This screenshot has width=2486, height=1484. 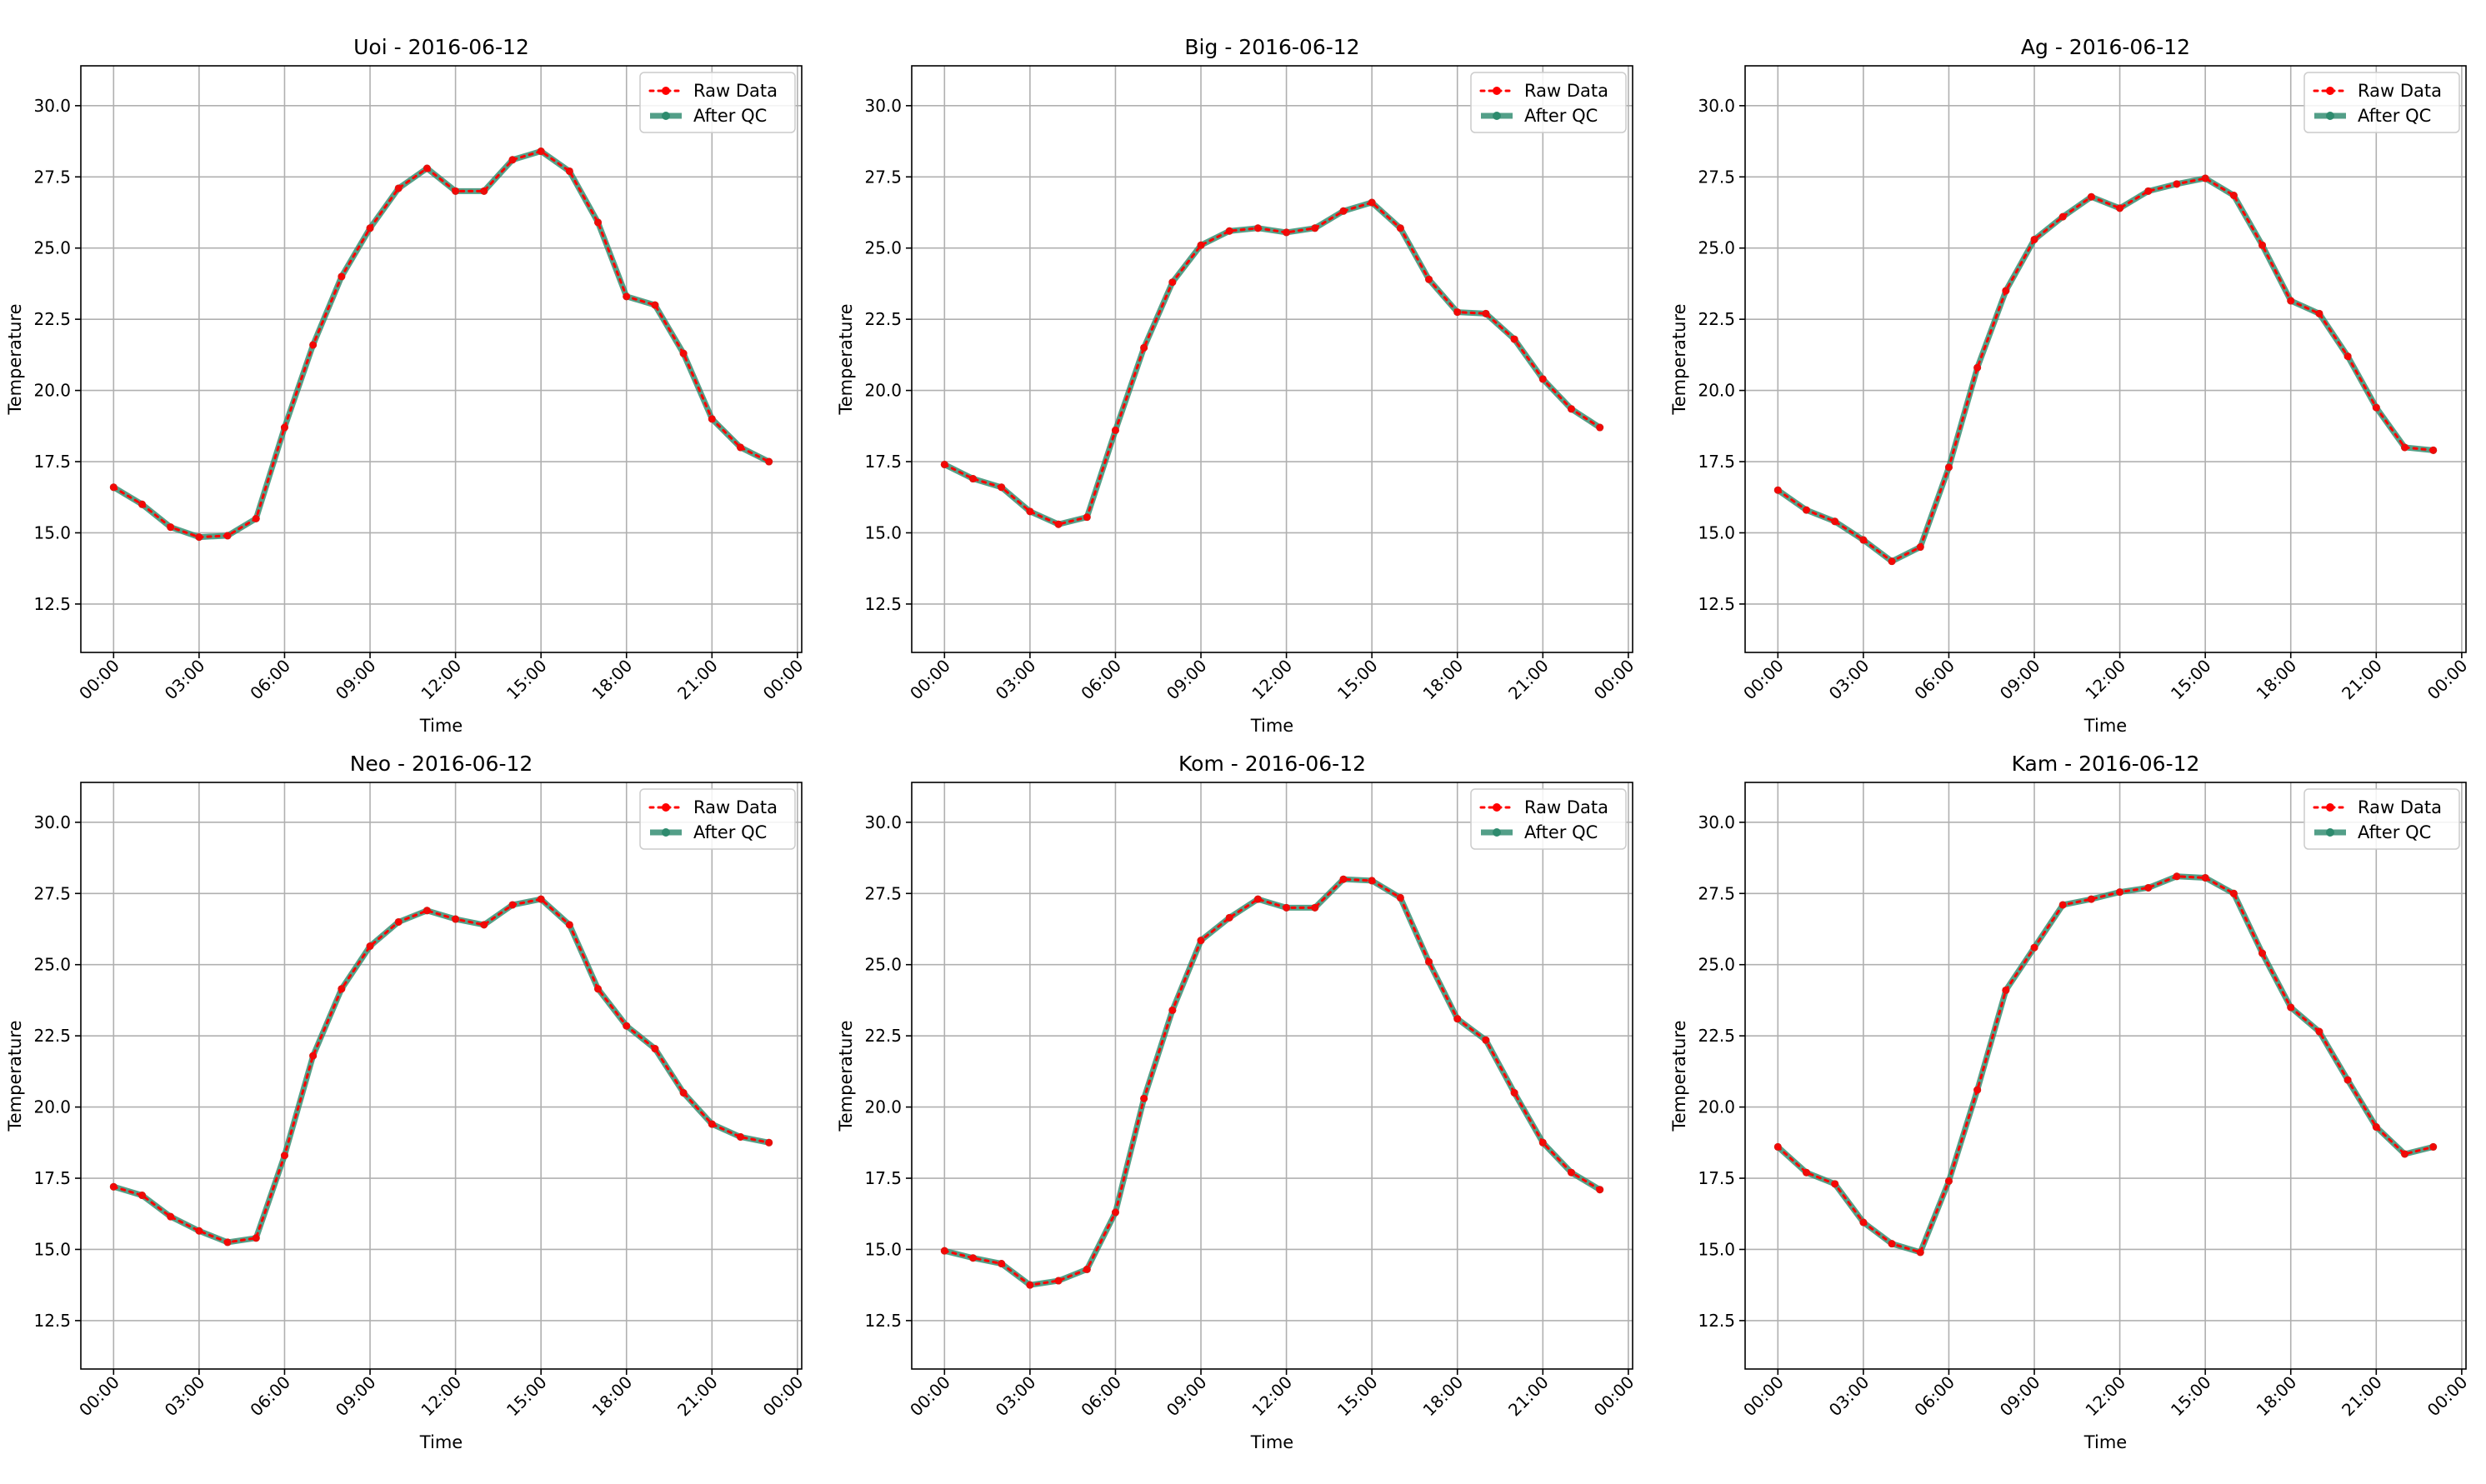 I want to click on y-tick-label: 20.0, so click(x=1716, y=391).